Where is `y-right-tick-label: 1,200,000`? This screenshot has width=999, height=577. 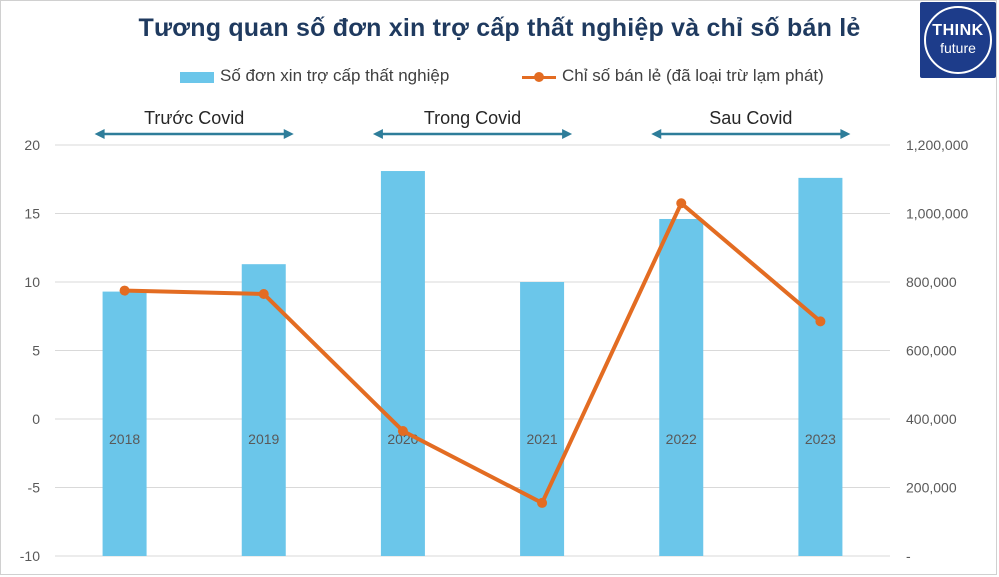
y-right-tick-label: 1,200,000 is located at coordinates (937, 145).